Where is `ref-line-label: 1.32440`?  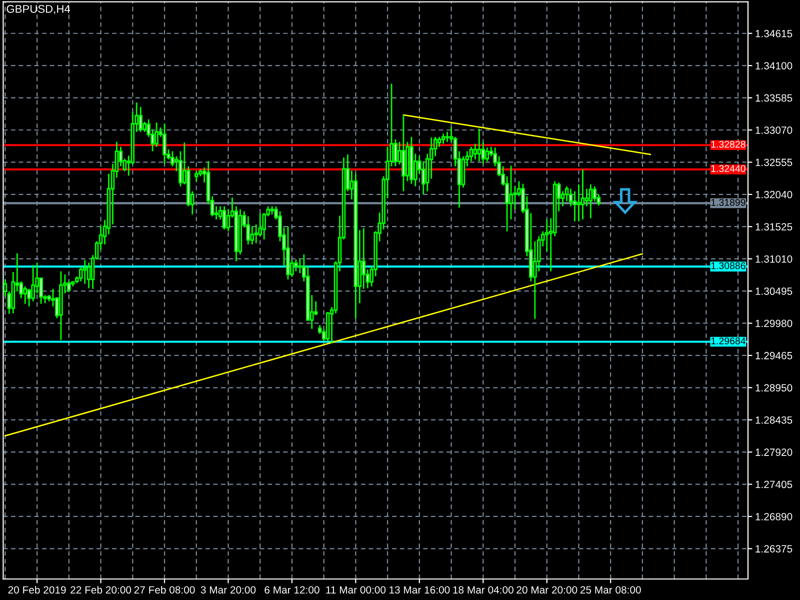
ref-line-label: 1.32440 is located at coordinates (728, 168).